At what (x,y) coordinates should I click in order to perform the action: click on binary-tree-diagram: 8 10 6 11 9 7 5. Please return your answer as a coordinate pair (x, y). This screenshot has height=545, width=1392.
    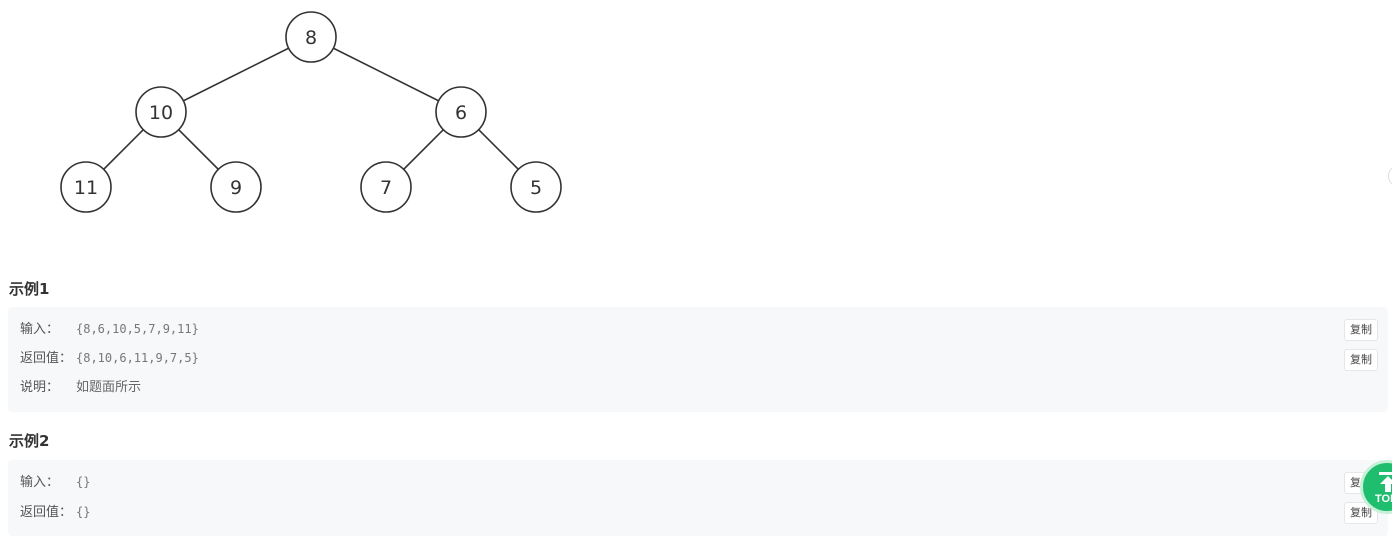
    Looking at the image, I should click on (311, 112).